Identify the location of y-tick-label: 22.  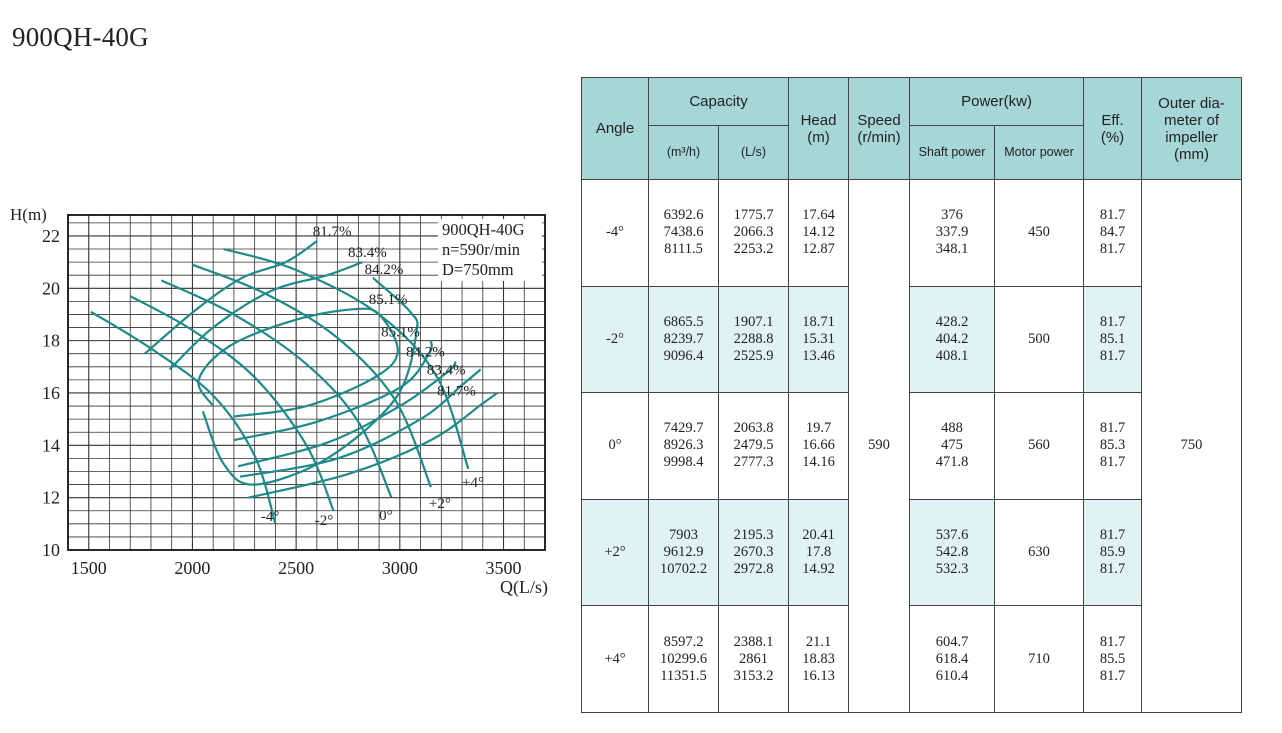
(51, 236).